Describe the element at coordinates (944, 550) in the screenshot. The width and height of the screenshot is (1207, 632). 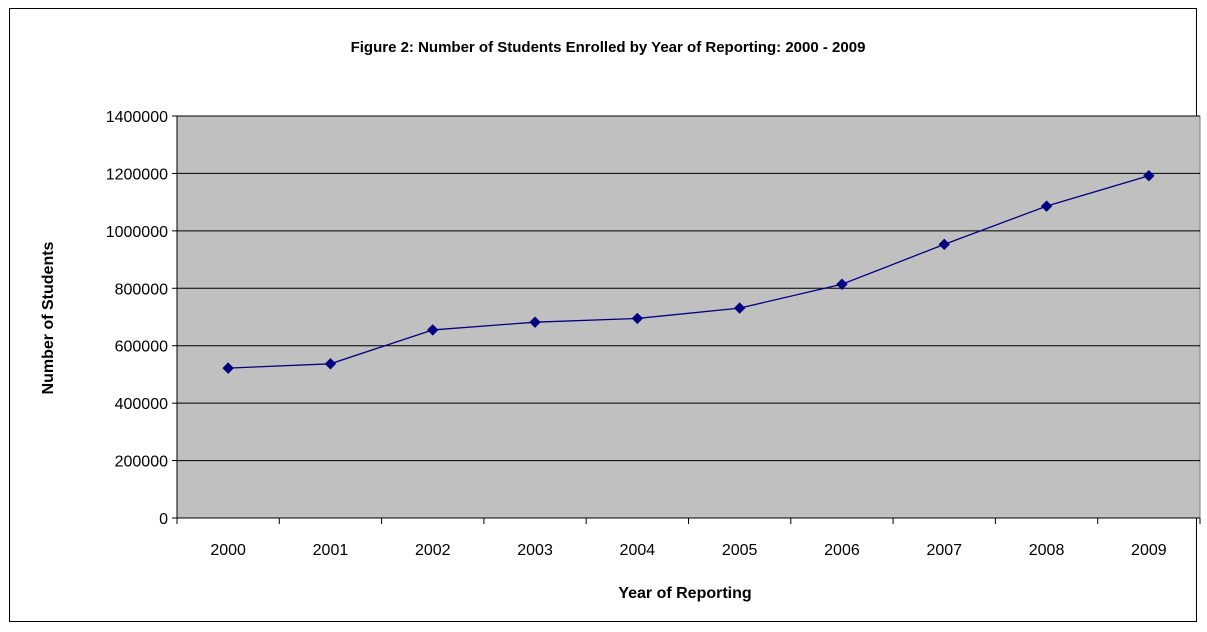
I see `x-tick-label: 2007` at that location.